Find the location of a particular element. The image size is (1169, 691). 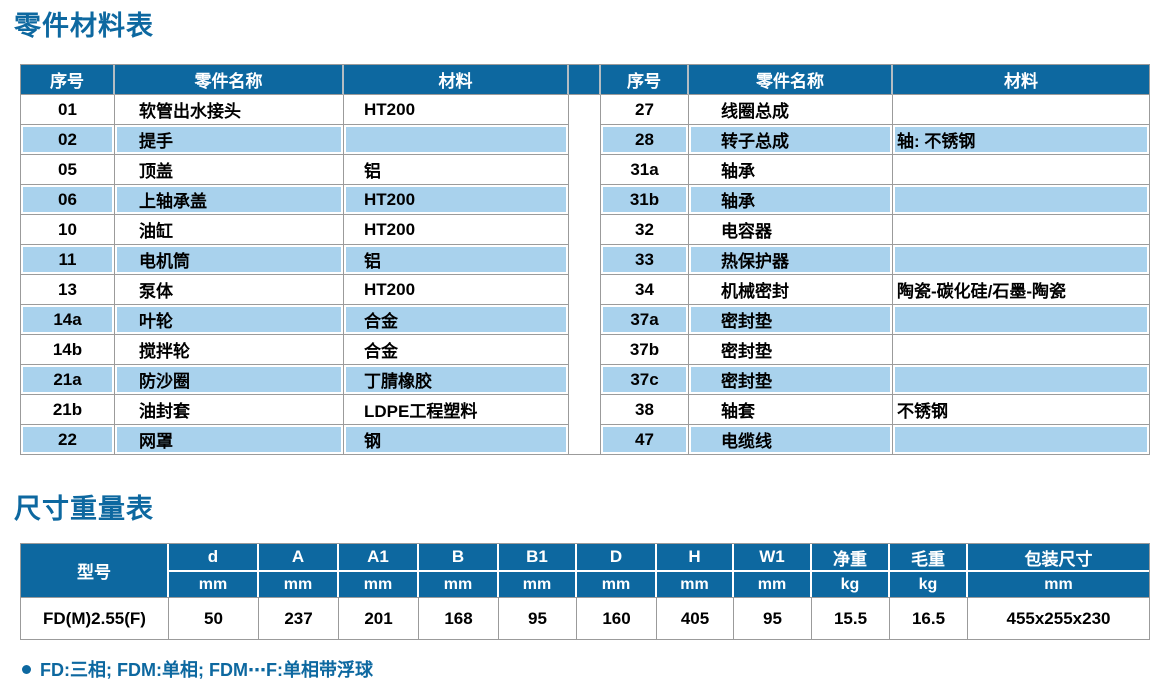

parts-header-seq-right: 序号 is located at coordinates (645, 80).